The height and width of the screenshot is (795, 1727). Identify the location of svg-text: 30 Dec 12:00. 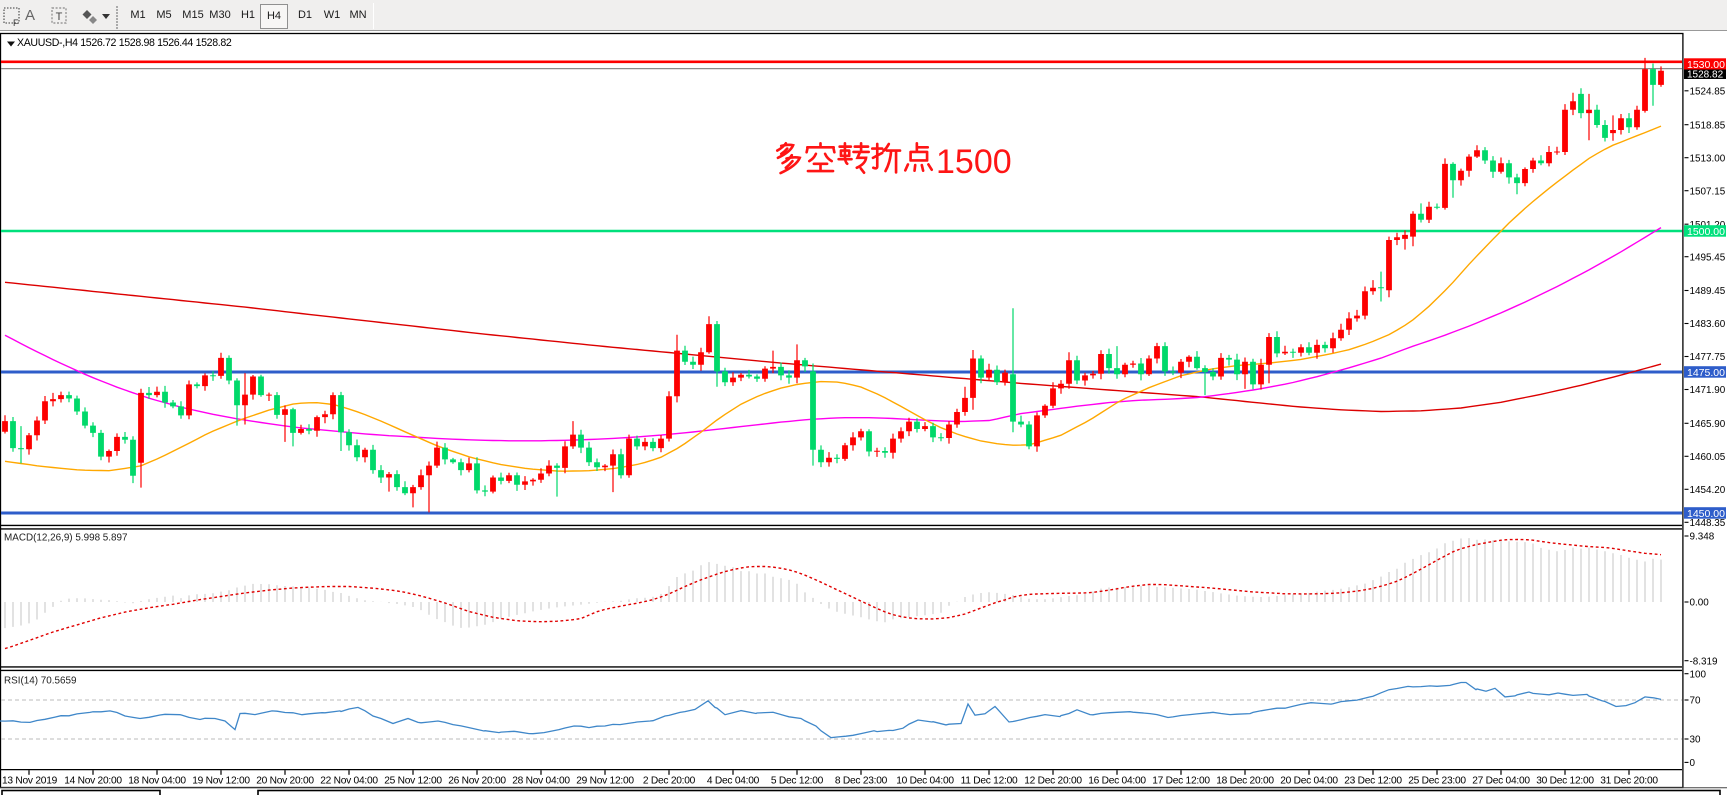
(1565, 781).